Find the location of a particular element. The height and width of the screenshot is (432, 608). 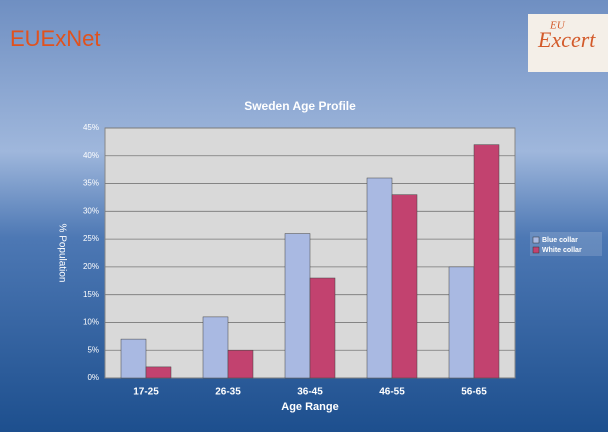

x-tick-label: 36-45 is located at coordinates (310, 392).